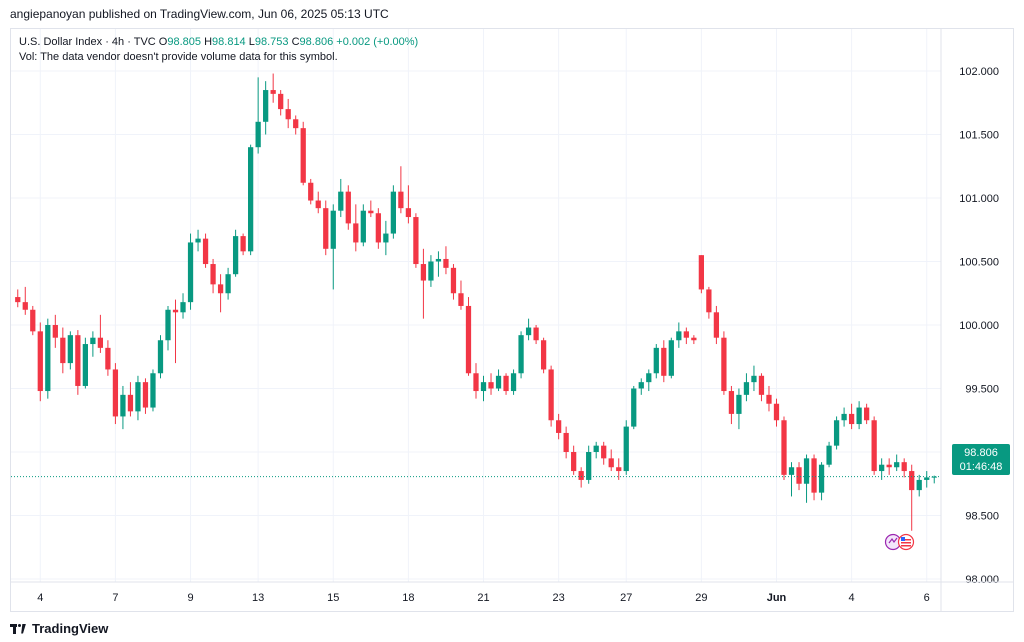 The width and height of the screenshot is (1024, 642). What do you see at coordinates (982, 517) in the screenshot?
I see `y-tick-label: 98.500` at bounding box center [982, 517].